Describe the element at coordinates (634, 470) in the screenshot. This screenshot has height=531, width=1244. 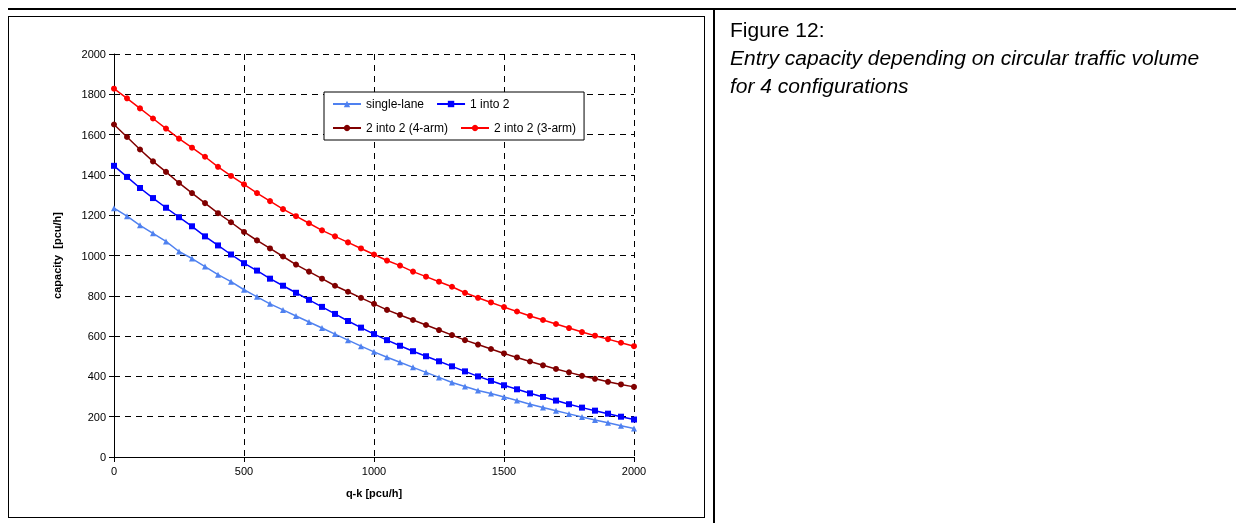
I see `x-tick-label: 2000` at that location.